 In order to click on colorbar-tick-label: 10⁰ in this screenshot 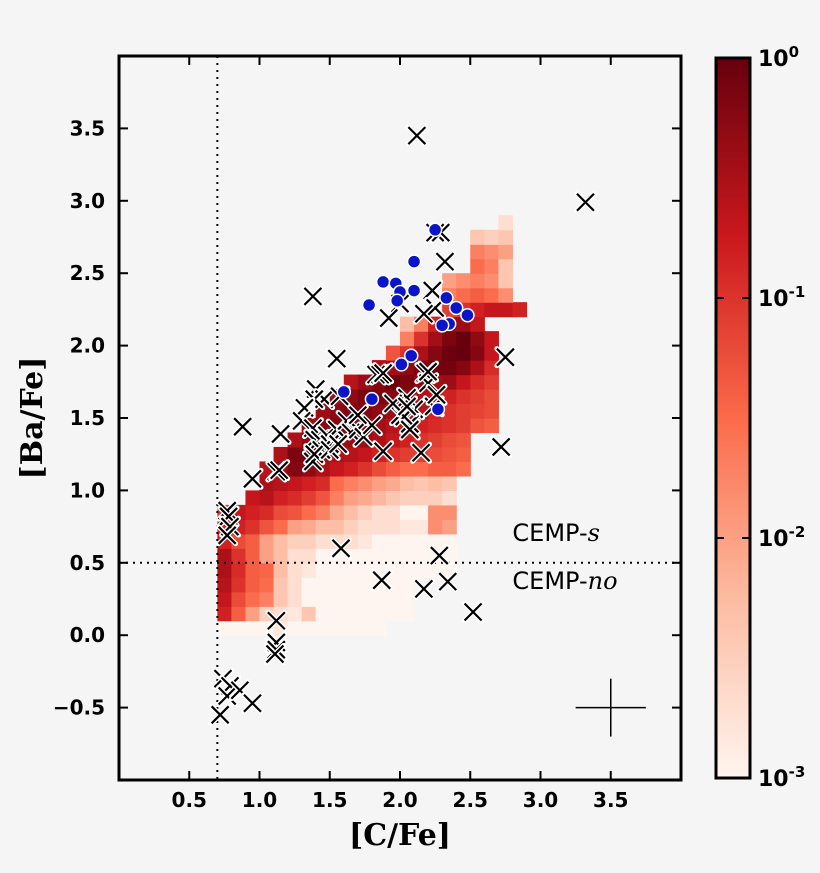, I will do `click(778, 57)`.